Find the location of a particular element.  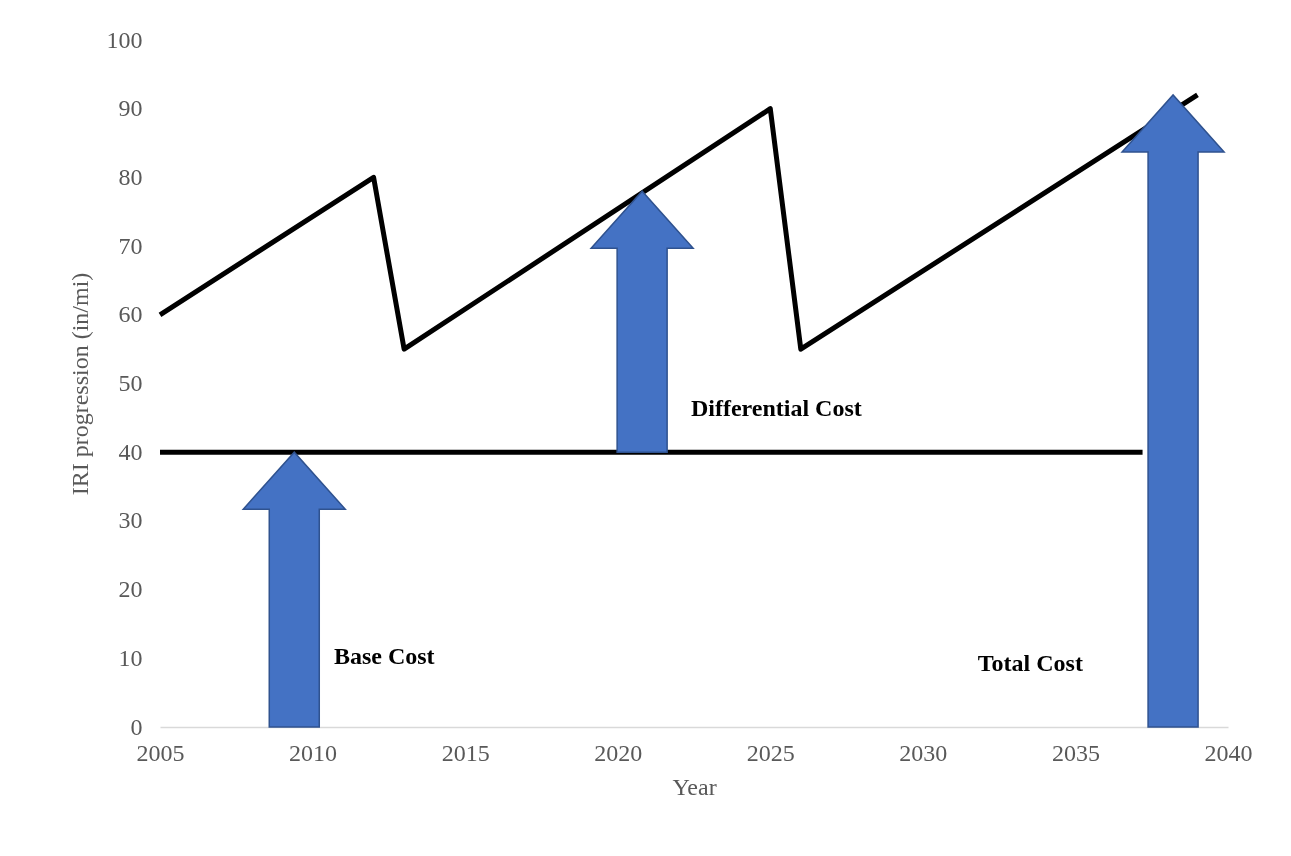

annotation: Differential Cost is located at coordinates (776, 407).